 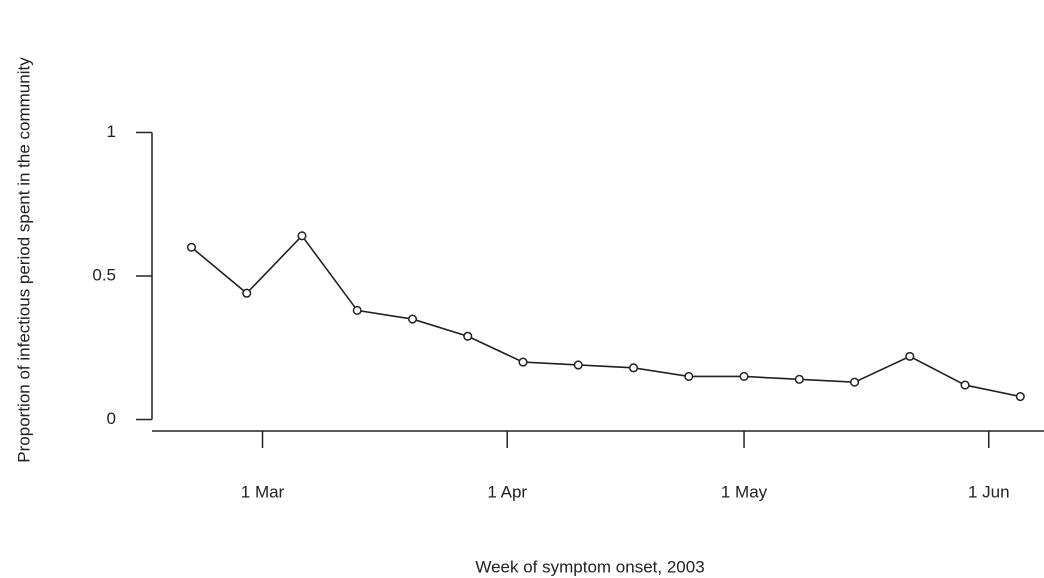 What do you see at coordinates (104, 274) in the screenshot?
I see `y-tick-label: 0.5` at bounding box center [104, 274].